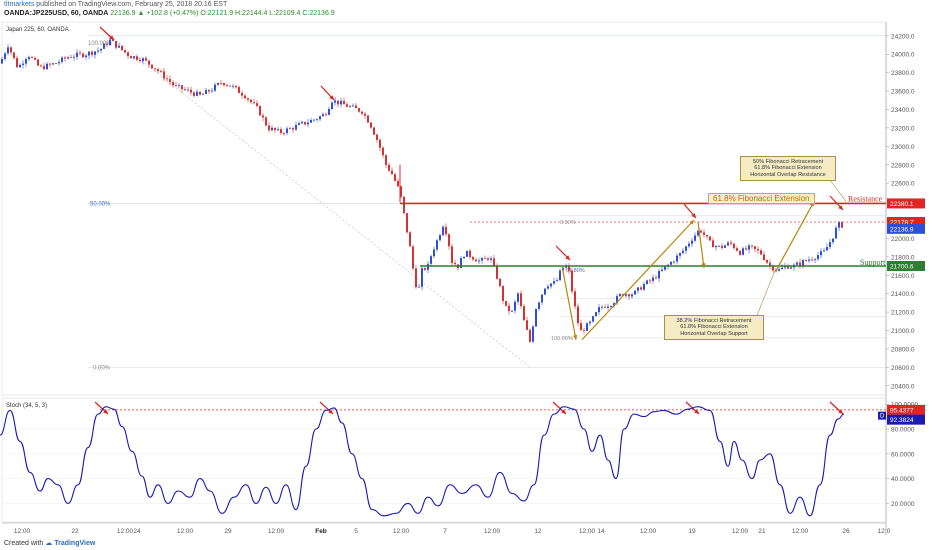  Describe the element at coordinates (903, 349) in the screenshot. I see `price-tick-label: 20800.0` at that location.